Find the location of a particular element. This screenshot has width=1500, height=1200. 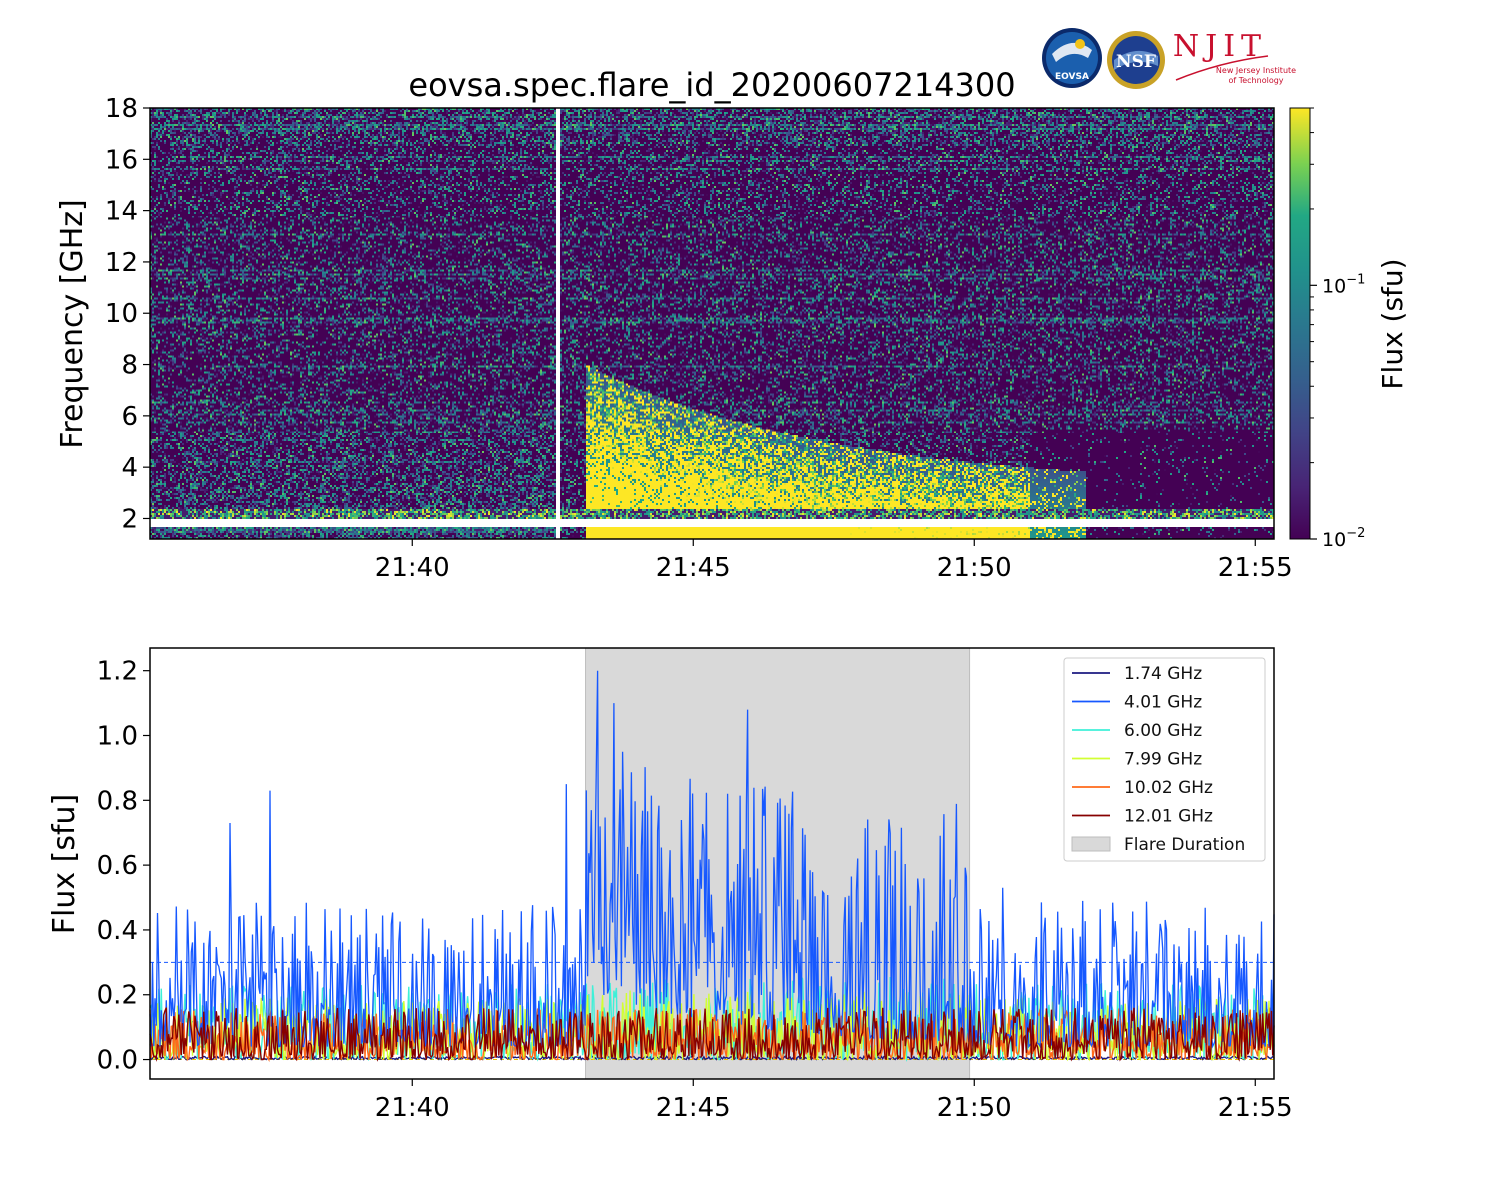

lightcurve-y-tick-label: 1.0 is located at coordinates (117, 736).